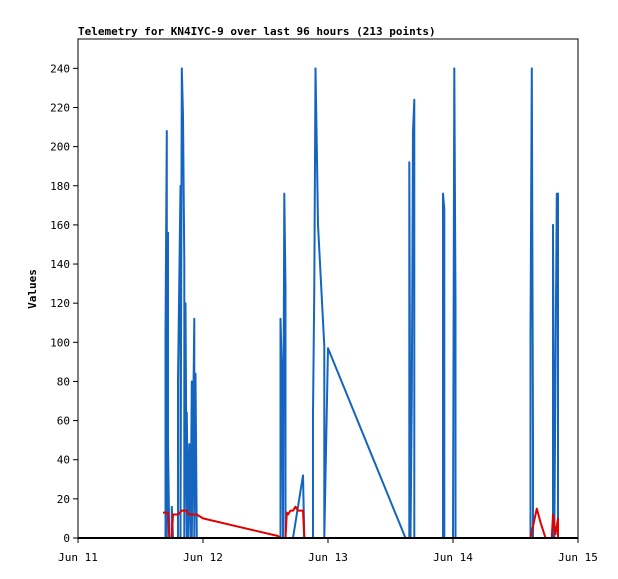 This screenshot has height=579, width=618. Describe the element at coordinates (32, 289) in the screenshot. I see `y-axis-label: Values` at that location.